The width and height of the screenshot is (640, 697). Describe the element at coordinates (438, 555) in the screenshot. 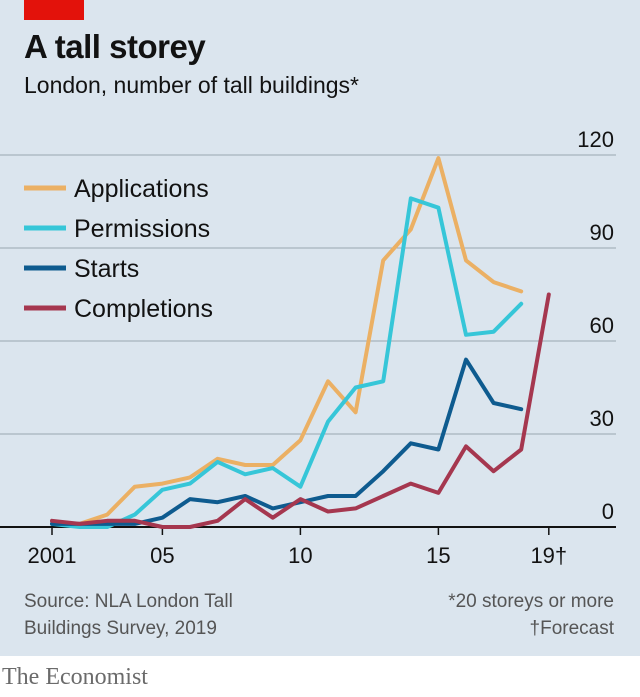

I see `x-tick-label: 15` at that location.